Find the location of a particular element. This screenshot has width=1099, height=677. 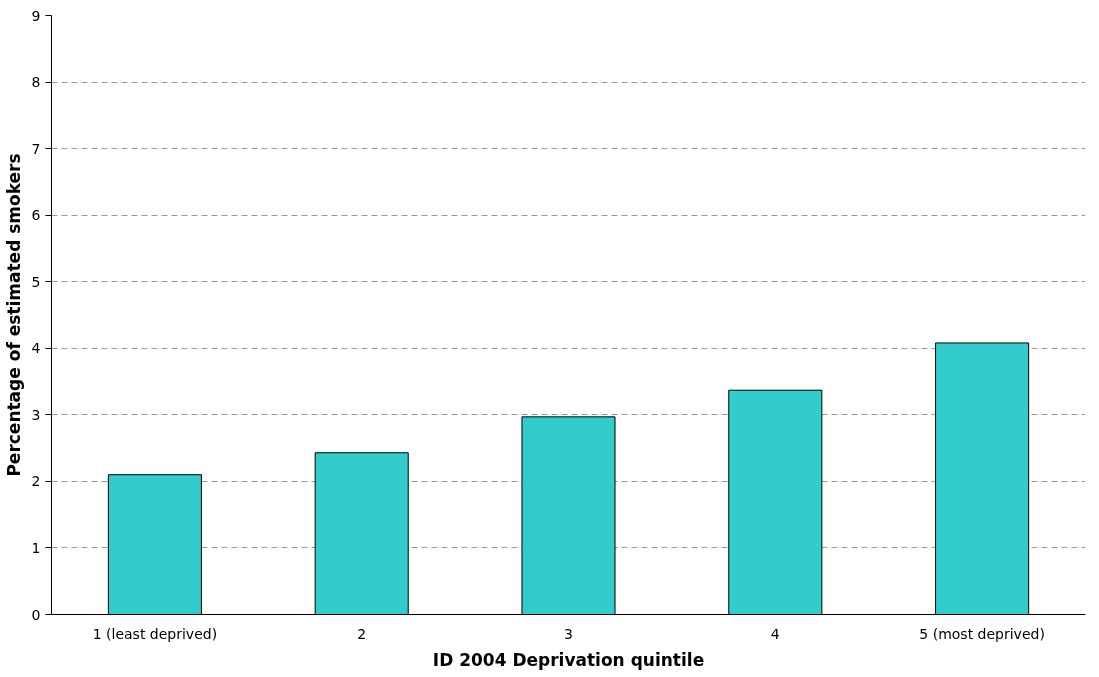

y-tick-label: 2 is located at coordinates (36, 481).